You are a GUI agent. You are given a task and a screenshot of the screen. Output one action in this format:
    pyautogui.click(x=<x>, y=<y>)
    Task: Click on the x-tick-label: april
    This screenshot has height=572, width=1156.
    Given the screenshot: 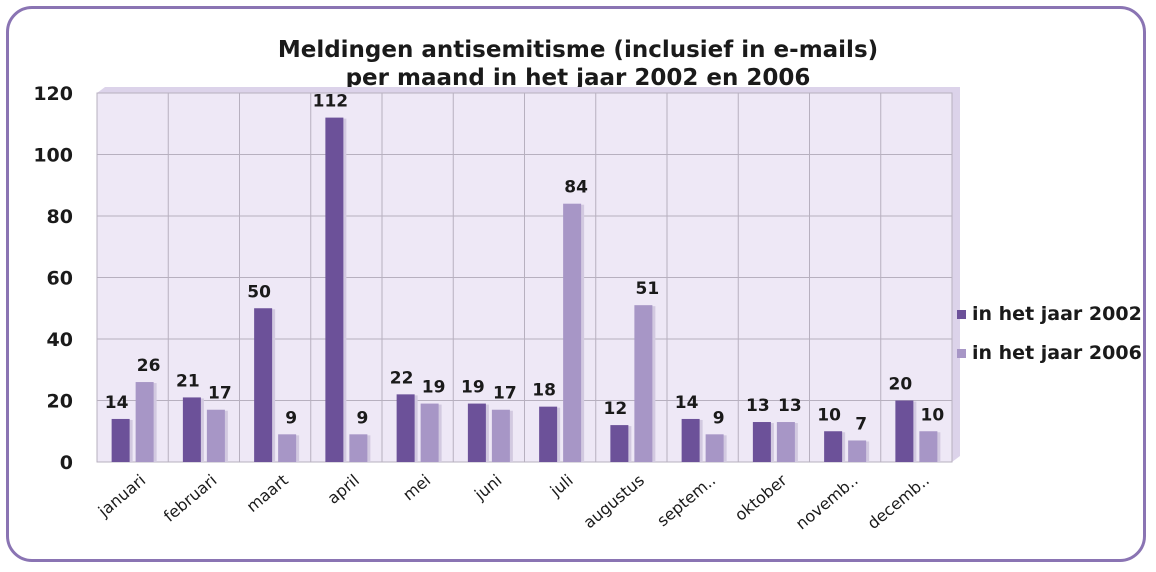 What is the action you would take?
    pyautogui.click(x=343, y=489)
    